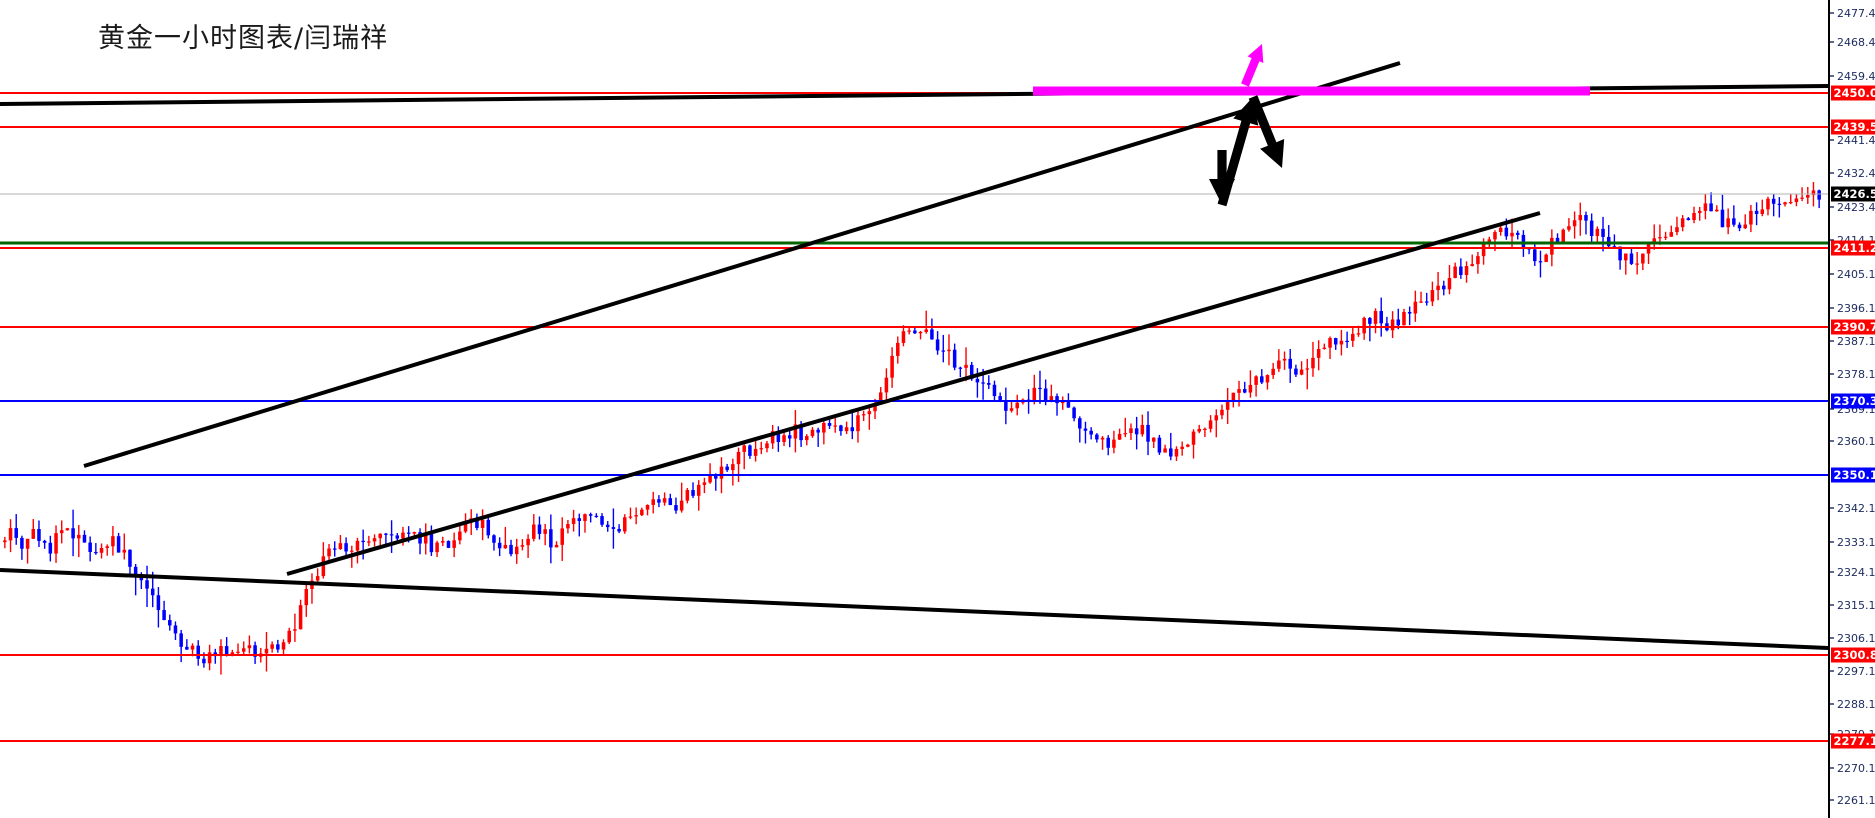  What do you see at coordinates (1856, 374) in the screenshot?
I see `axis-tick-label: 2378.15` at bounding box center [1856, 374].